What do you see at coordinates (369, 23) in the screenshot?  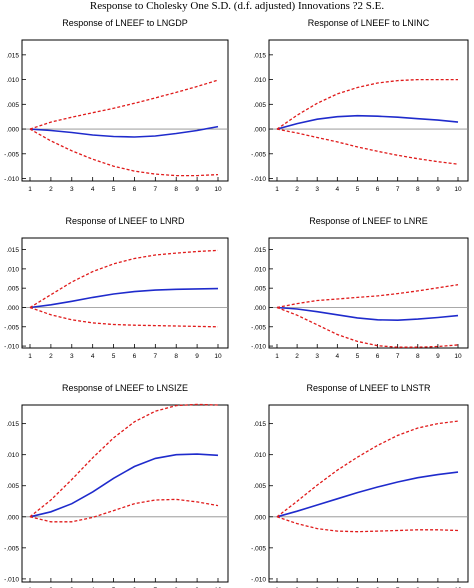 I see `panel-title: Response of LNEEF to LNINC` at bounding box center [369, 23].